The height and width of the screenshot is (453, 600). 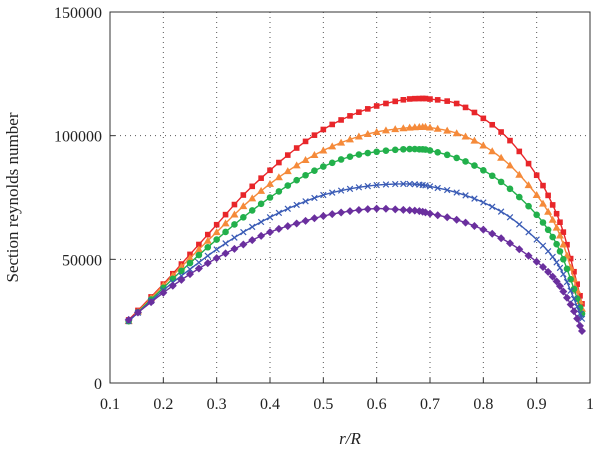 What do you see at coordinates (110, 404) in the screenshot?
I see `x-tick-label: 0.1` at bounding box center [110, 404].